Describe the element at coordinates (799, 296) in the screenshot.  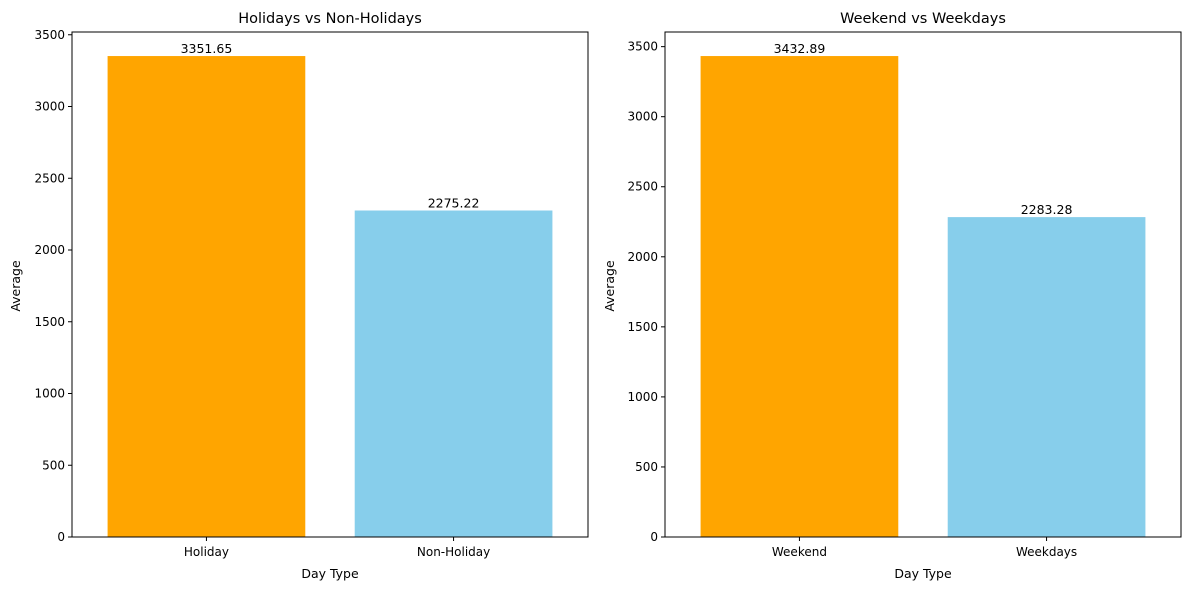
I see `bar-weekend` at that location.